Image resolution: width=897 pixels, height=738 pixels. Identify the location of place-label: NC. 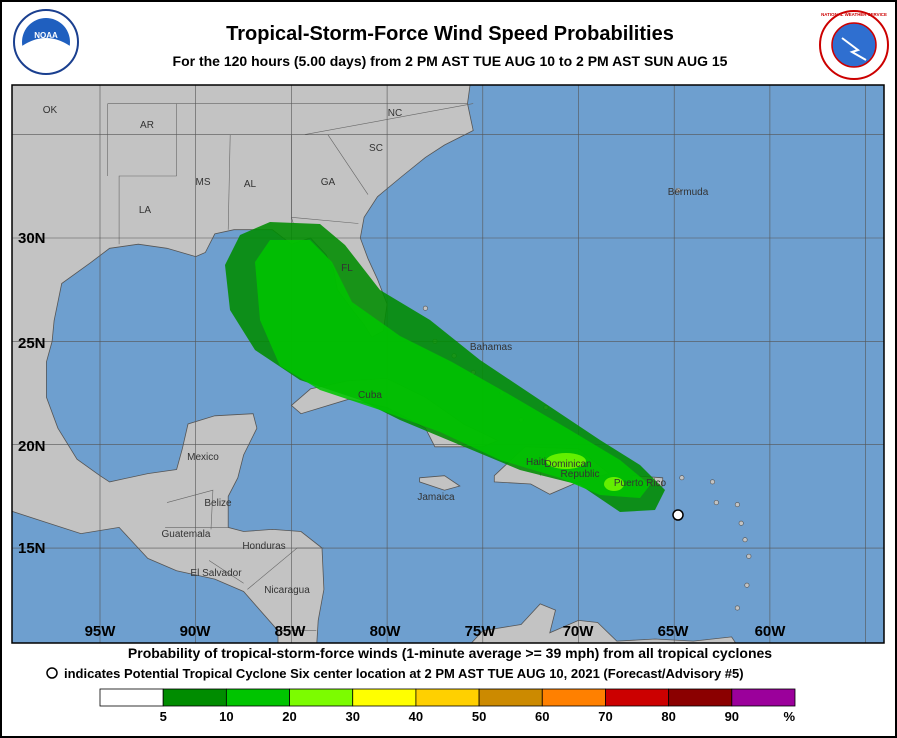
(395, 113).